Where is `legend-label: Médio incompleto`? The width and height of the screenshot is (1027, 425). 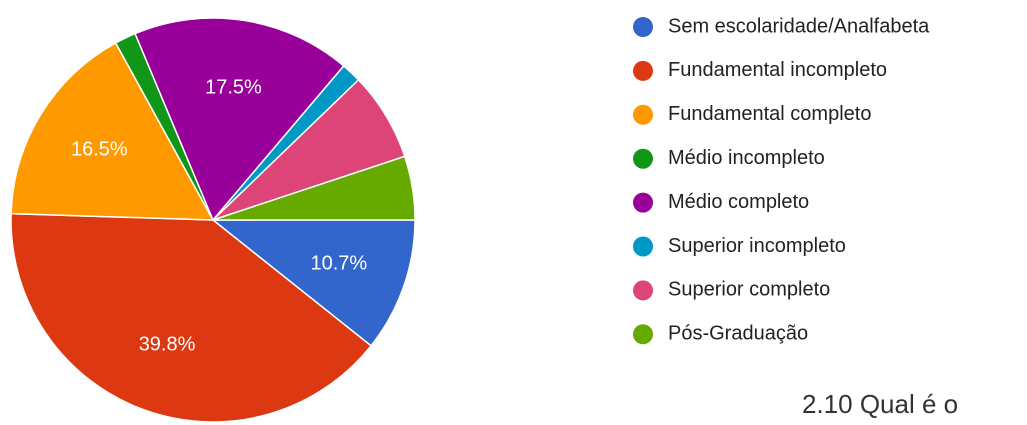
legend-label: Médio incompleto is located at coordinates (746, 158).